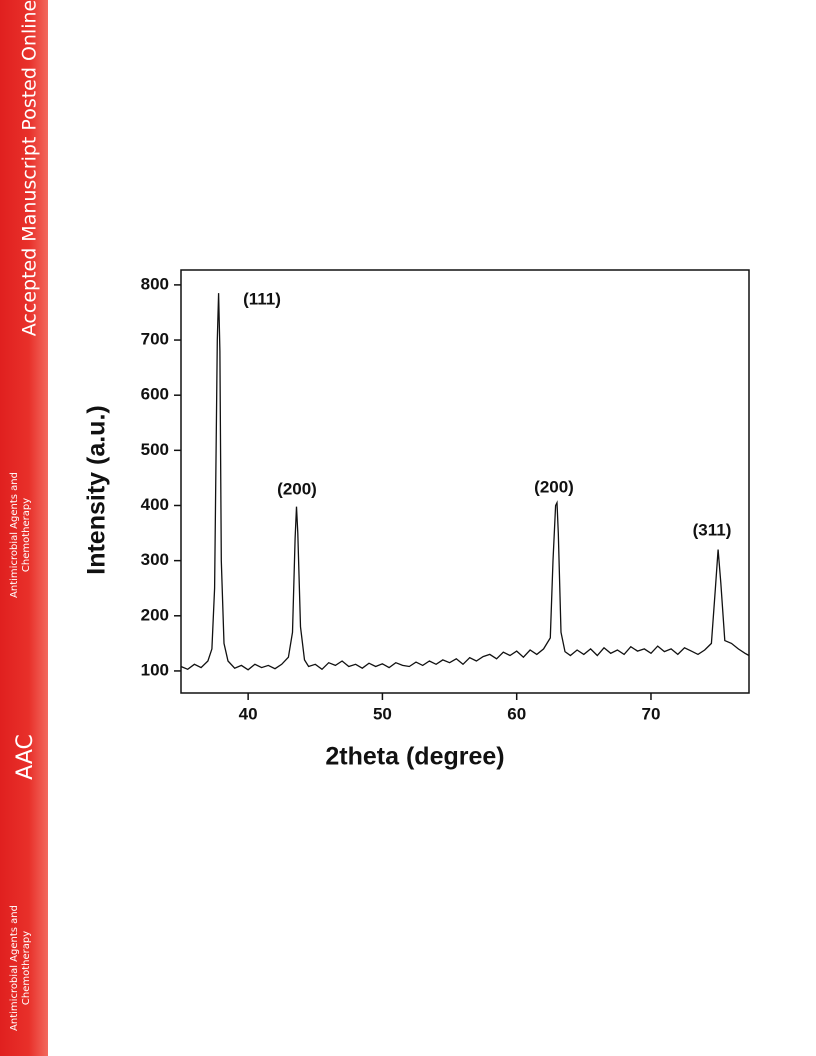 Image resolution: width=816 pixels, height=1056 pixels. What do you see at coordinates (155, 559) in the screenshot?
I see `y-tick-label: 300` at bounding box center [155, 559].